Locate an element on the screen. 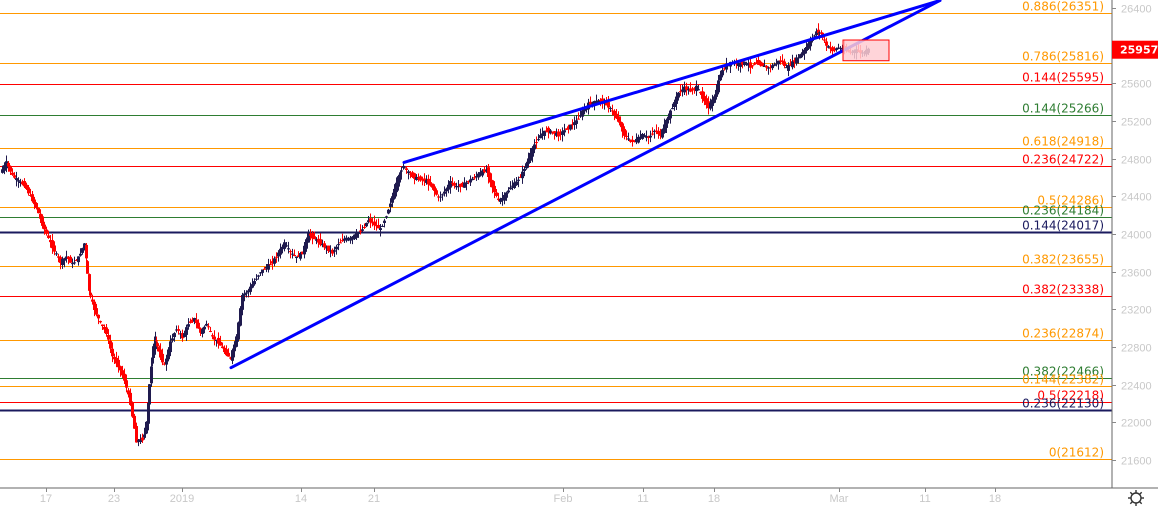 This screenshot has height=508, width=1158. price-tick-label: 25600 is located at coordinates (1136, 85).